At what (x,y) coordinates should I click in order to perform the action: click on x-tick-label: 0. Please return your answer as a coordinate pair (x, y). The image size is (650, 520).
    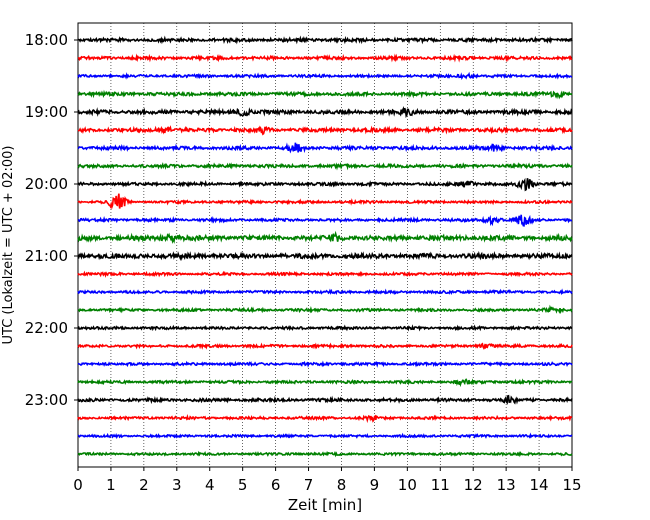
    Looking at the image, I should click on (78, 485).